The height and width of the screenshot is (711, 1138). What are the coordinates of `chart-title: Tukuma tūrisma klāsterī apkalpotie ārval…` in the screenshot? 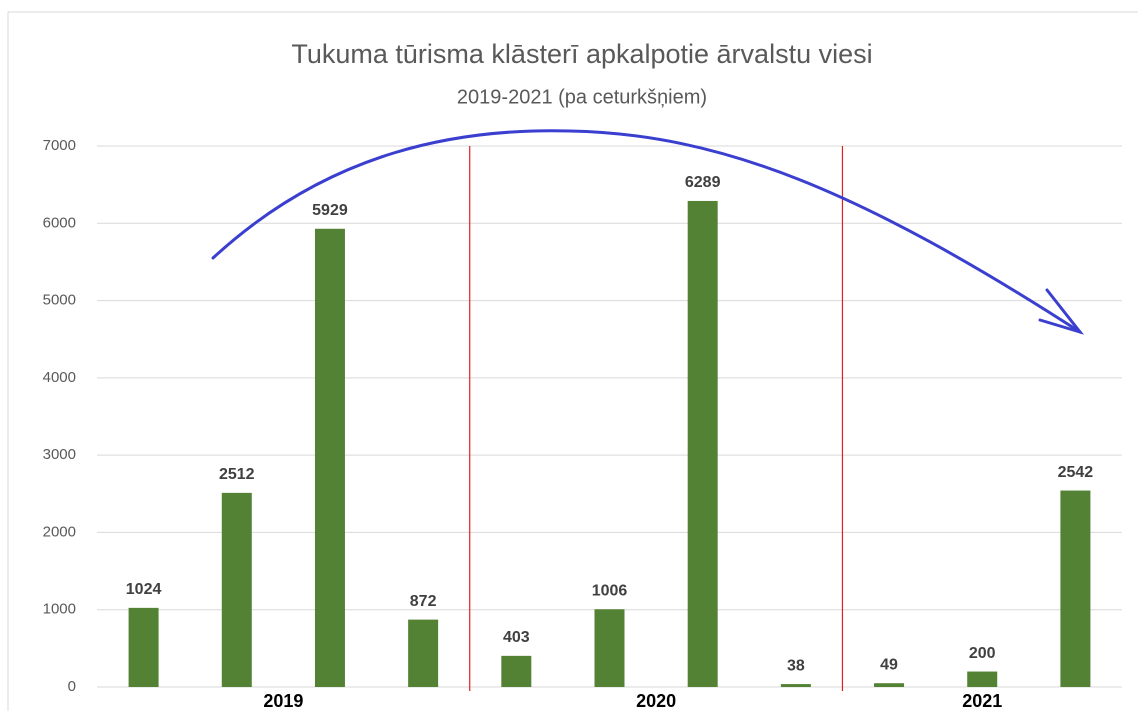 It's located at (581, 54).